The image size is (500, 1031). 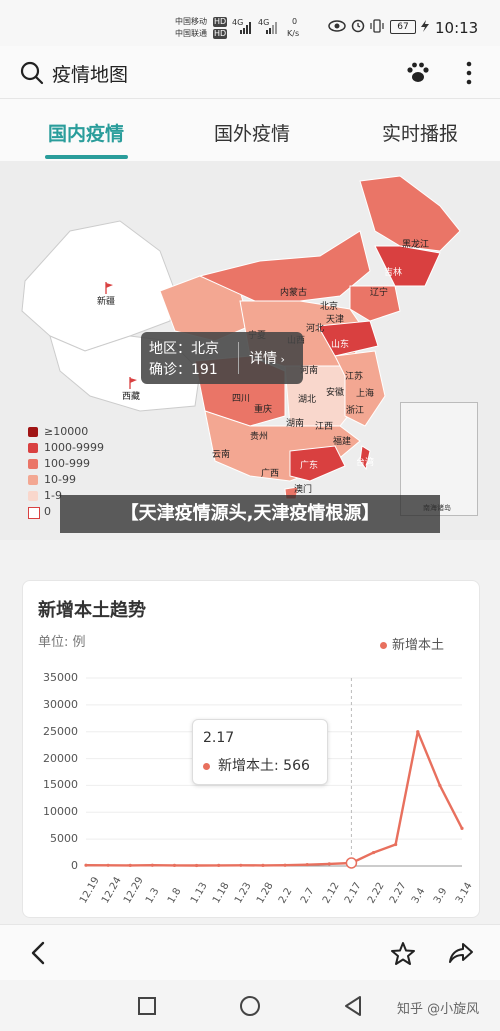 I want to click on label-guizhou: 贵州, so click(x=259, y=437).